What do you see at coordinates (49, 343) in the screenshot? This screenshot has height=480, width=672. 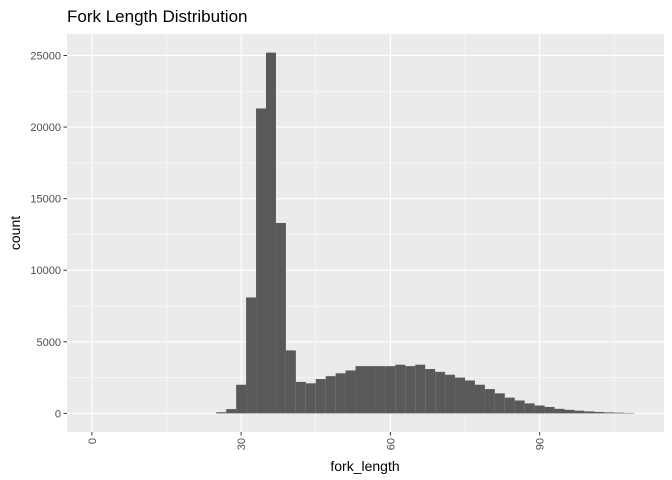 I see `y-tick-label: 5000` at bounding box center [49, 343].